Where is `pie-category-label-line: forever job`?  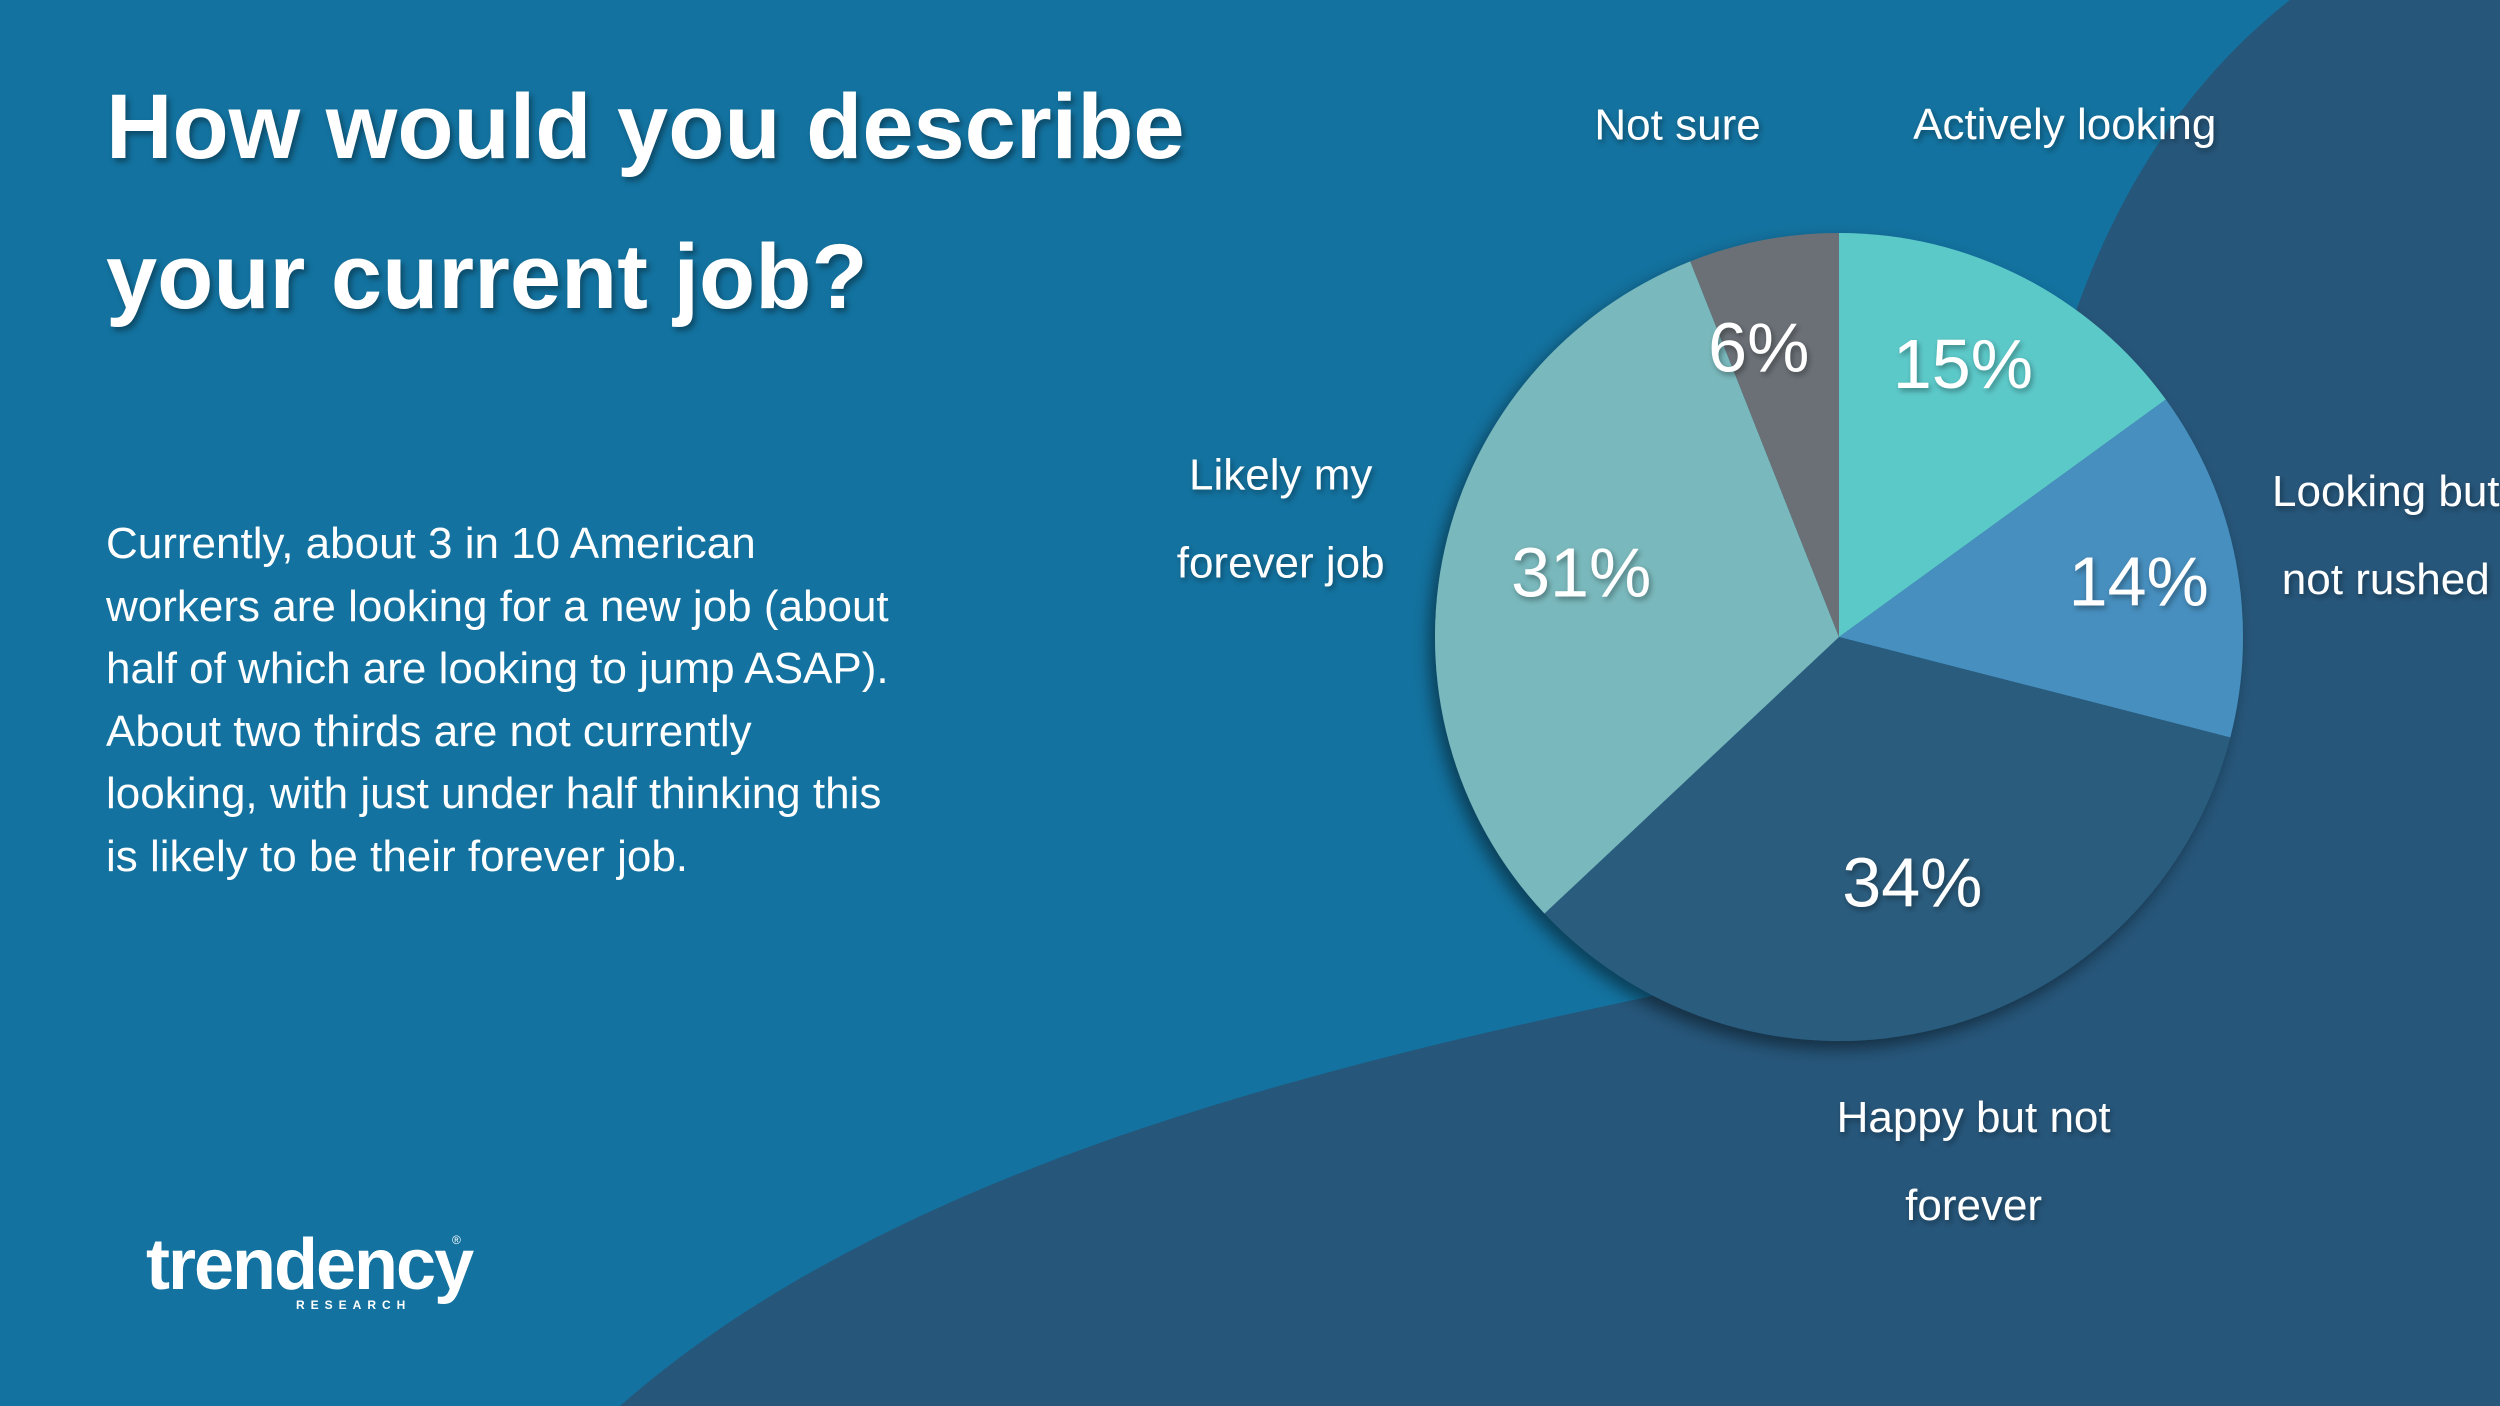 pie-category-label-line: forever job is located at coordinates (1281, 562).